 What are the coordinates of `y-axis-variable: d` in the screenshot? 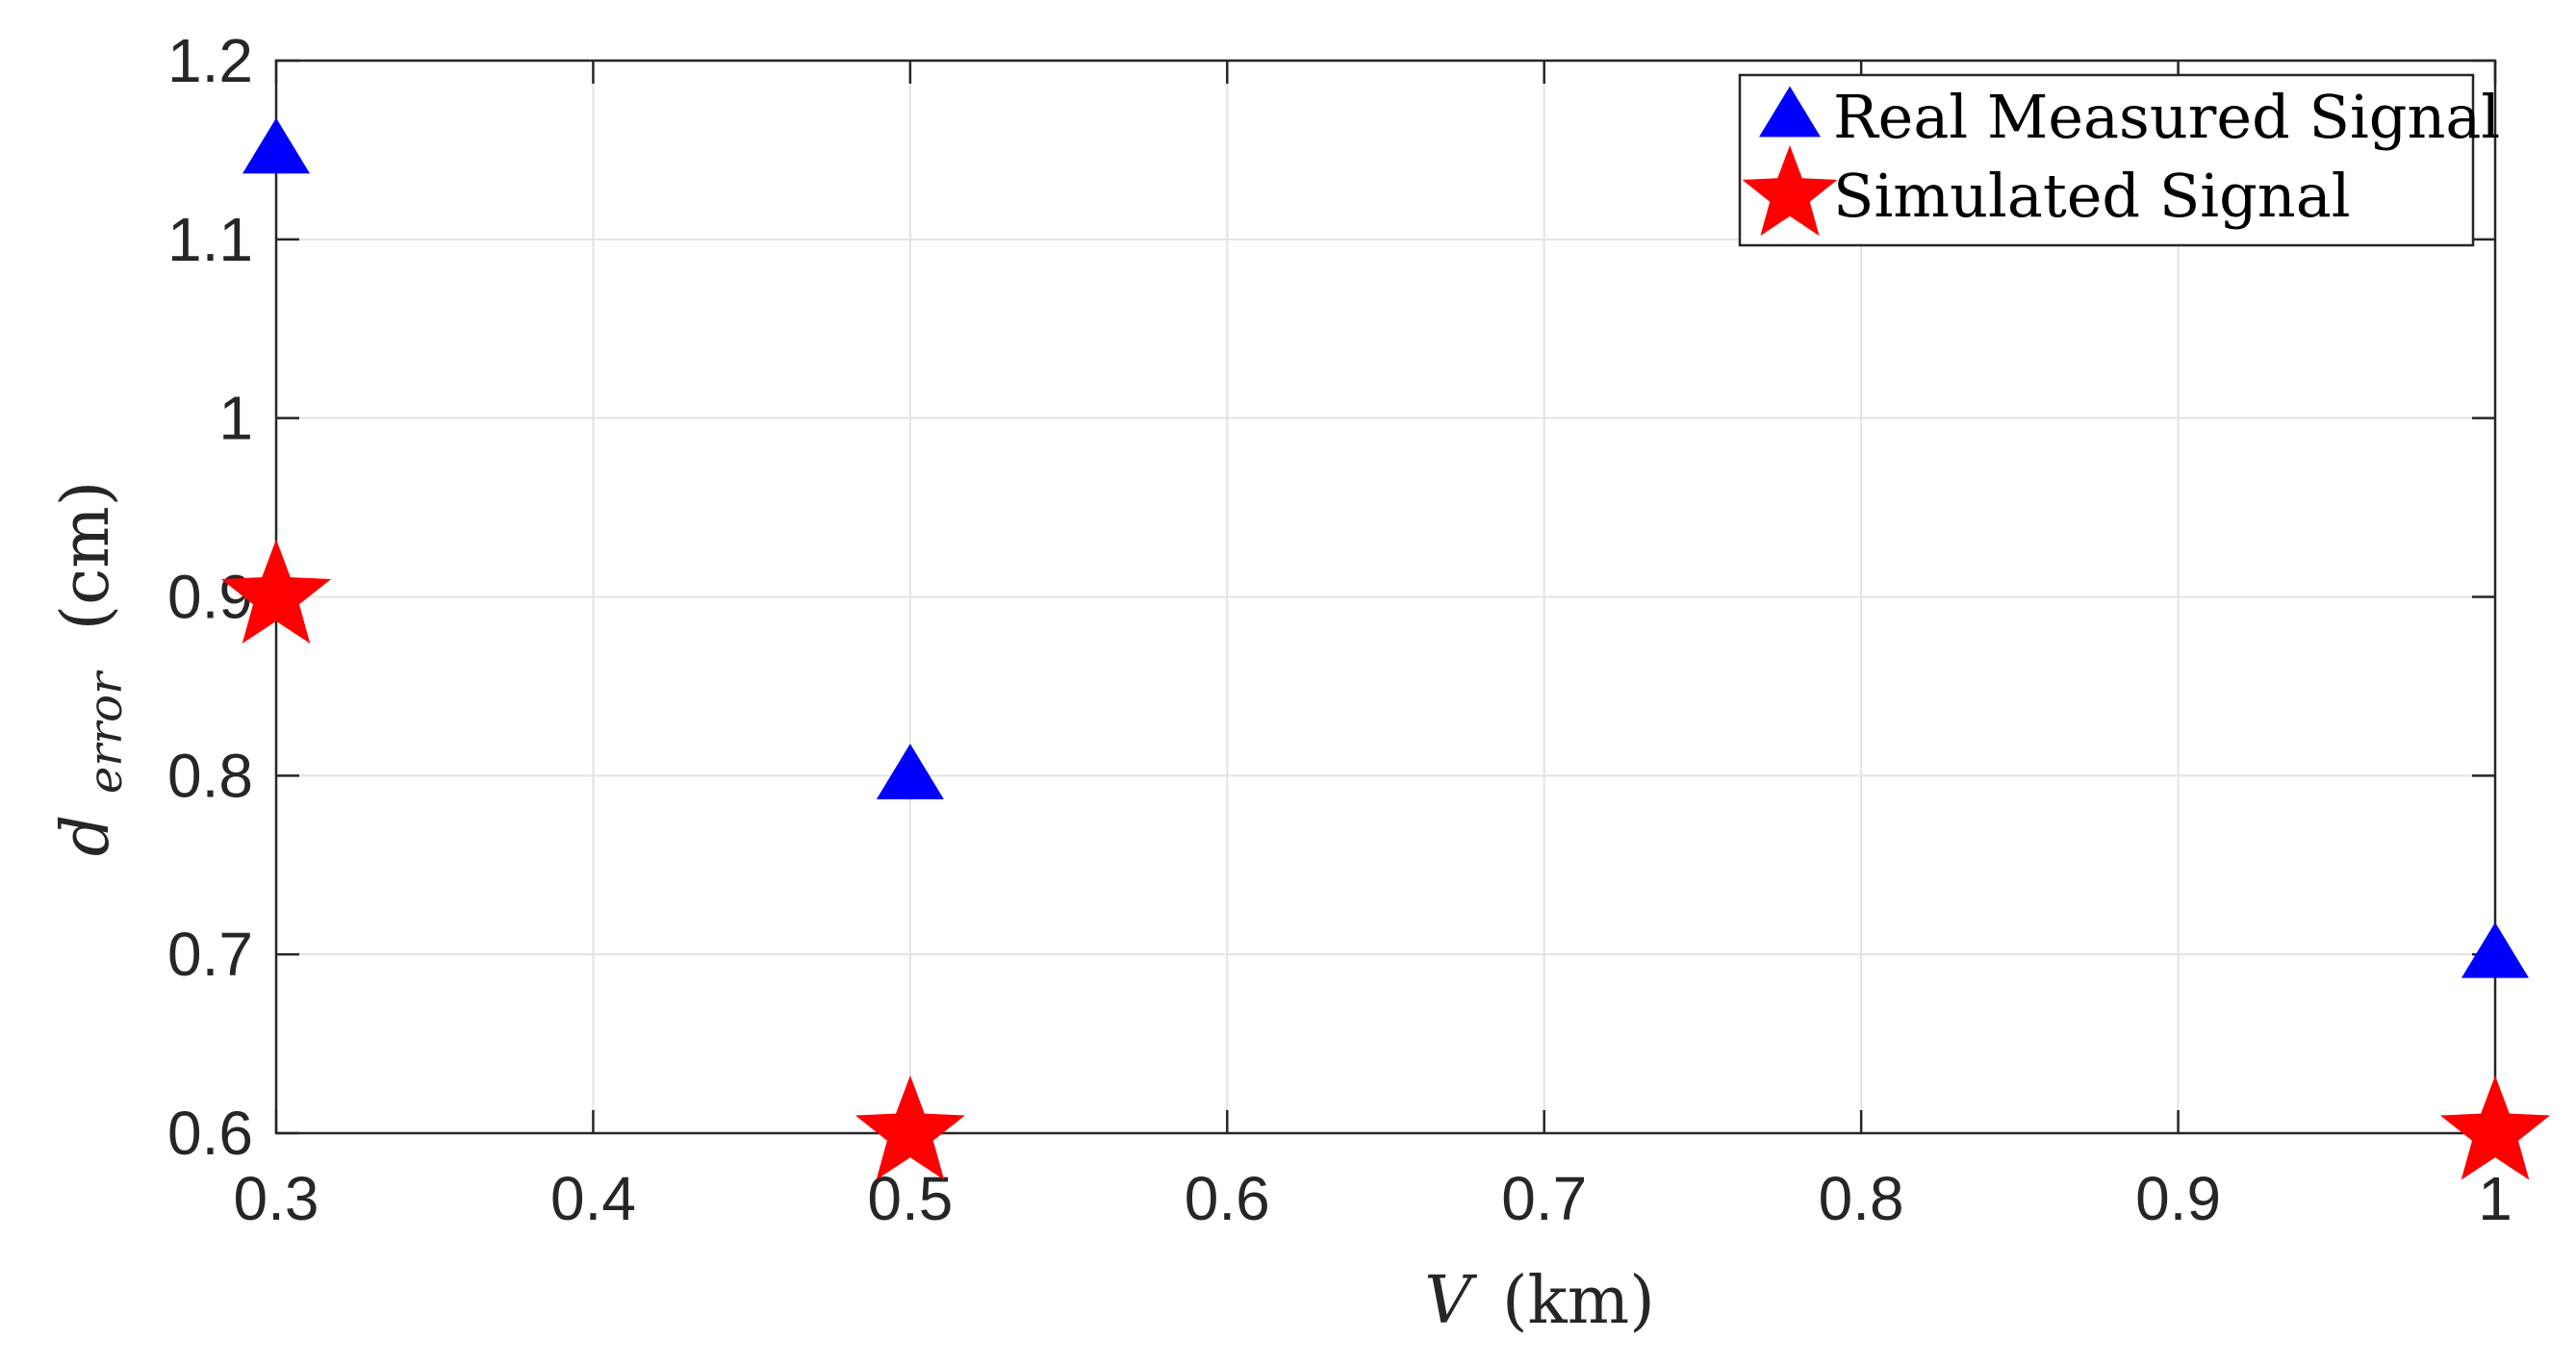 It's located at (86, 836).